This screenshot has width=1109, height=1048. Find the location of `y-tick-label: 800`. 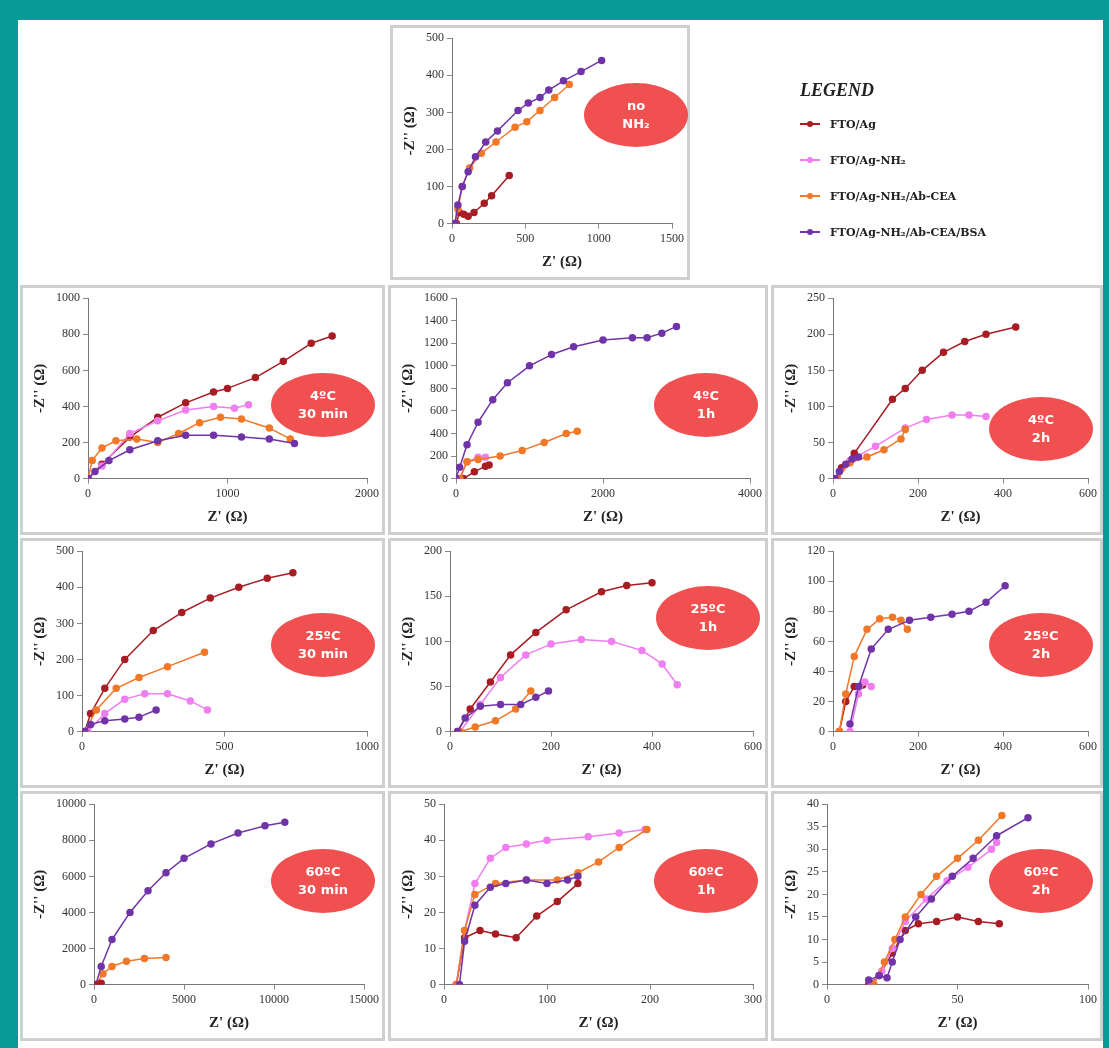

y-tick-label: 800 is located at coordinates (71, 333).